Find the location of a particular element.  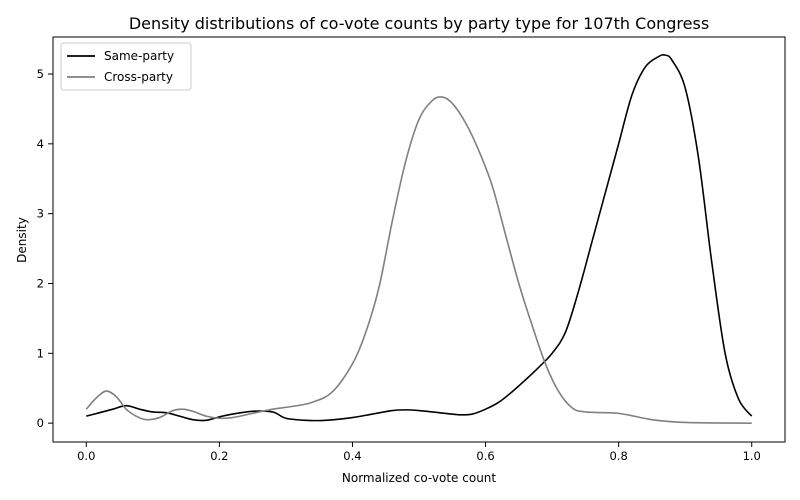

x-tick-label: 0.6 is located at coordinates (485, 456).